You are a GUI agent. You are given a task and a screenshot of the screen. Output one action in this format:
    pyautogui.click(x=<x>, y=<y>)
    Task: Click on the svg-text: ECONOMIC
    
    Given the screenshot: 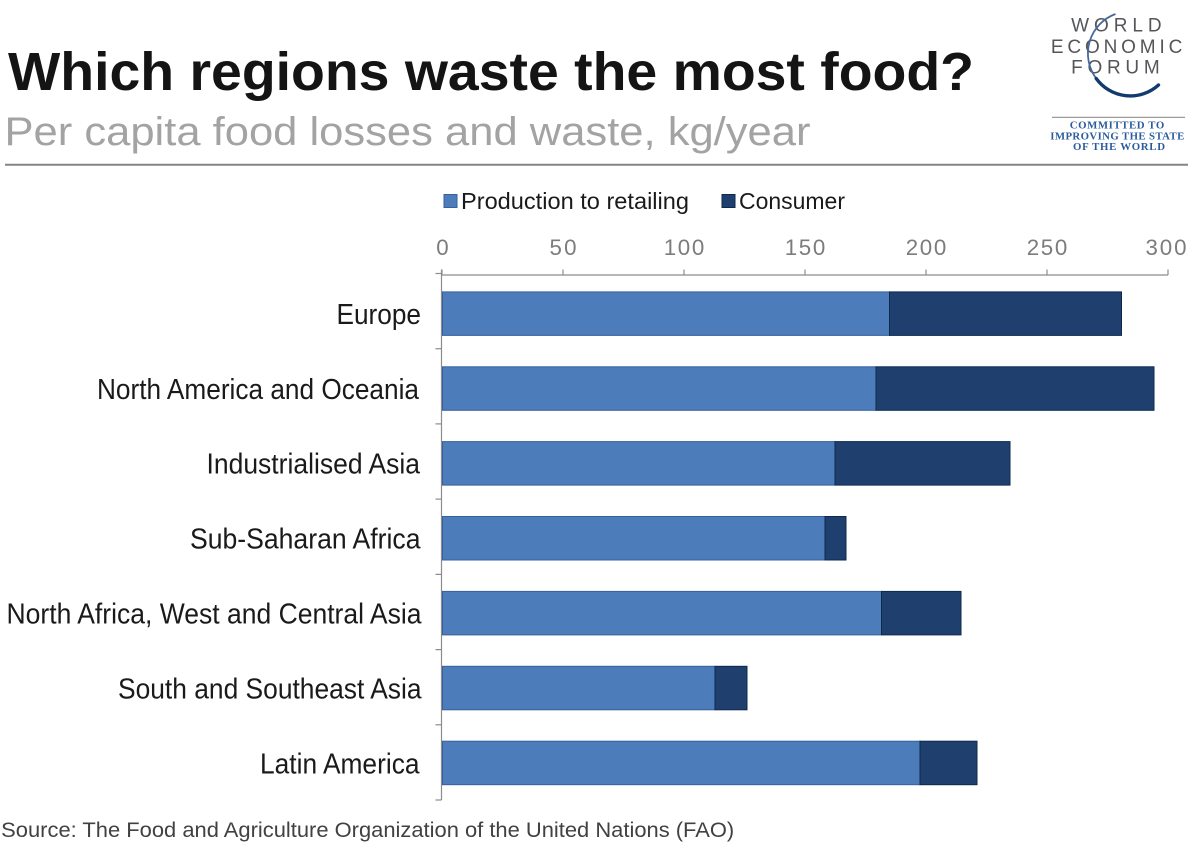 What is the action you would take?
    pyautogui.click(x=1117, y=47)
    